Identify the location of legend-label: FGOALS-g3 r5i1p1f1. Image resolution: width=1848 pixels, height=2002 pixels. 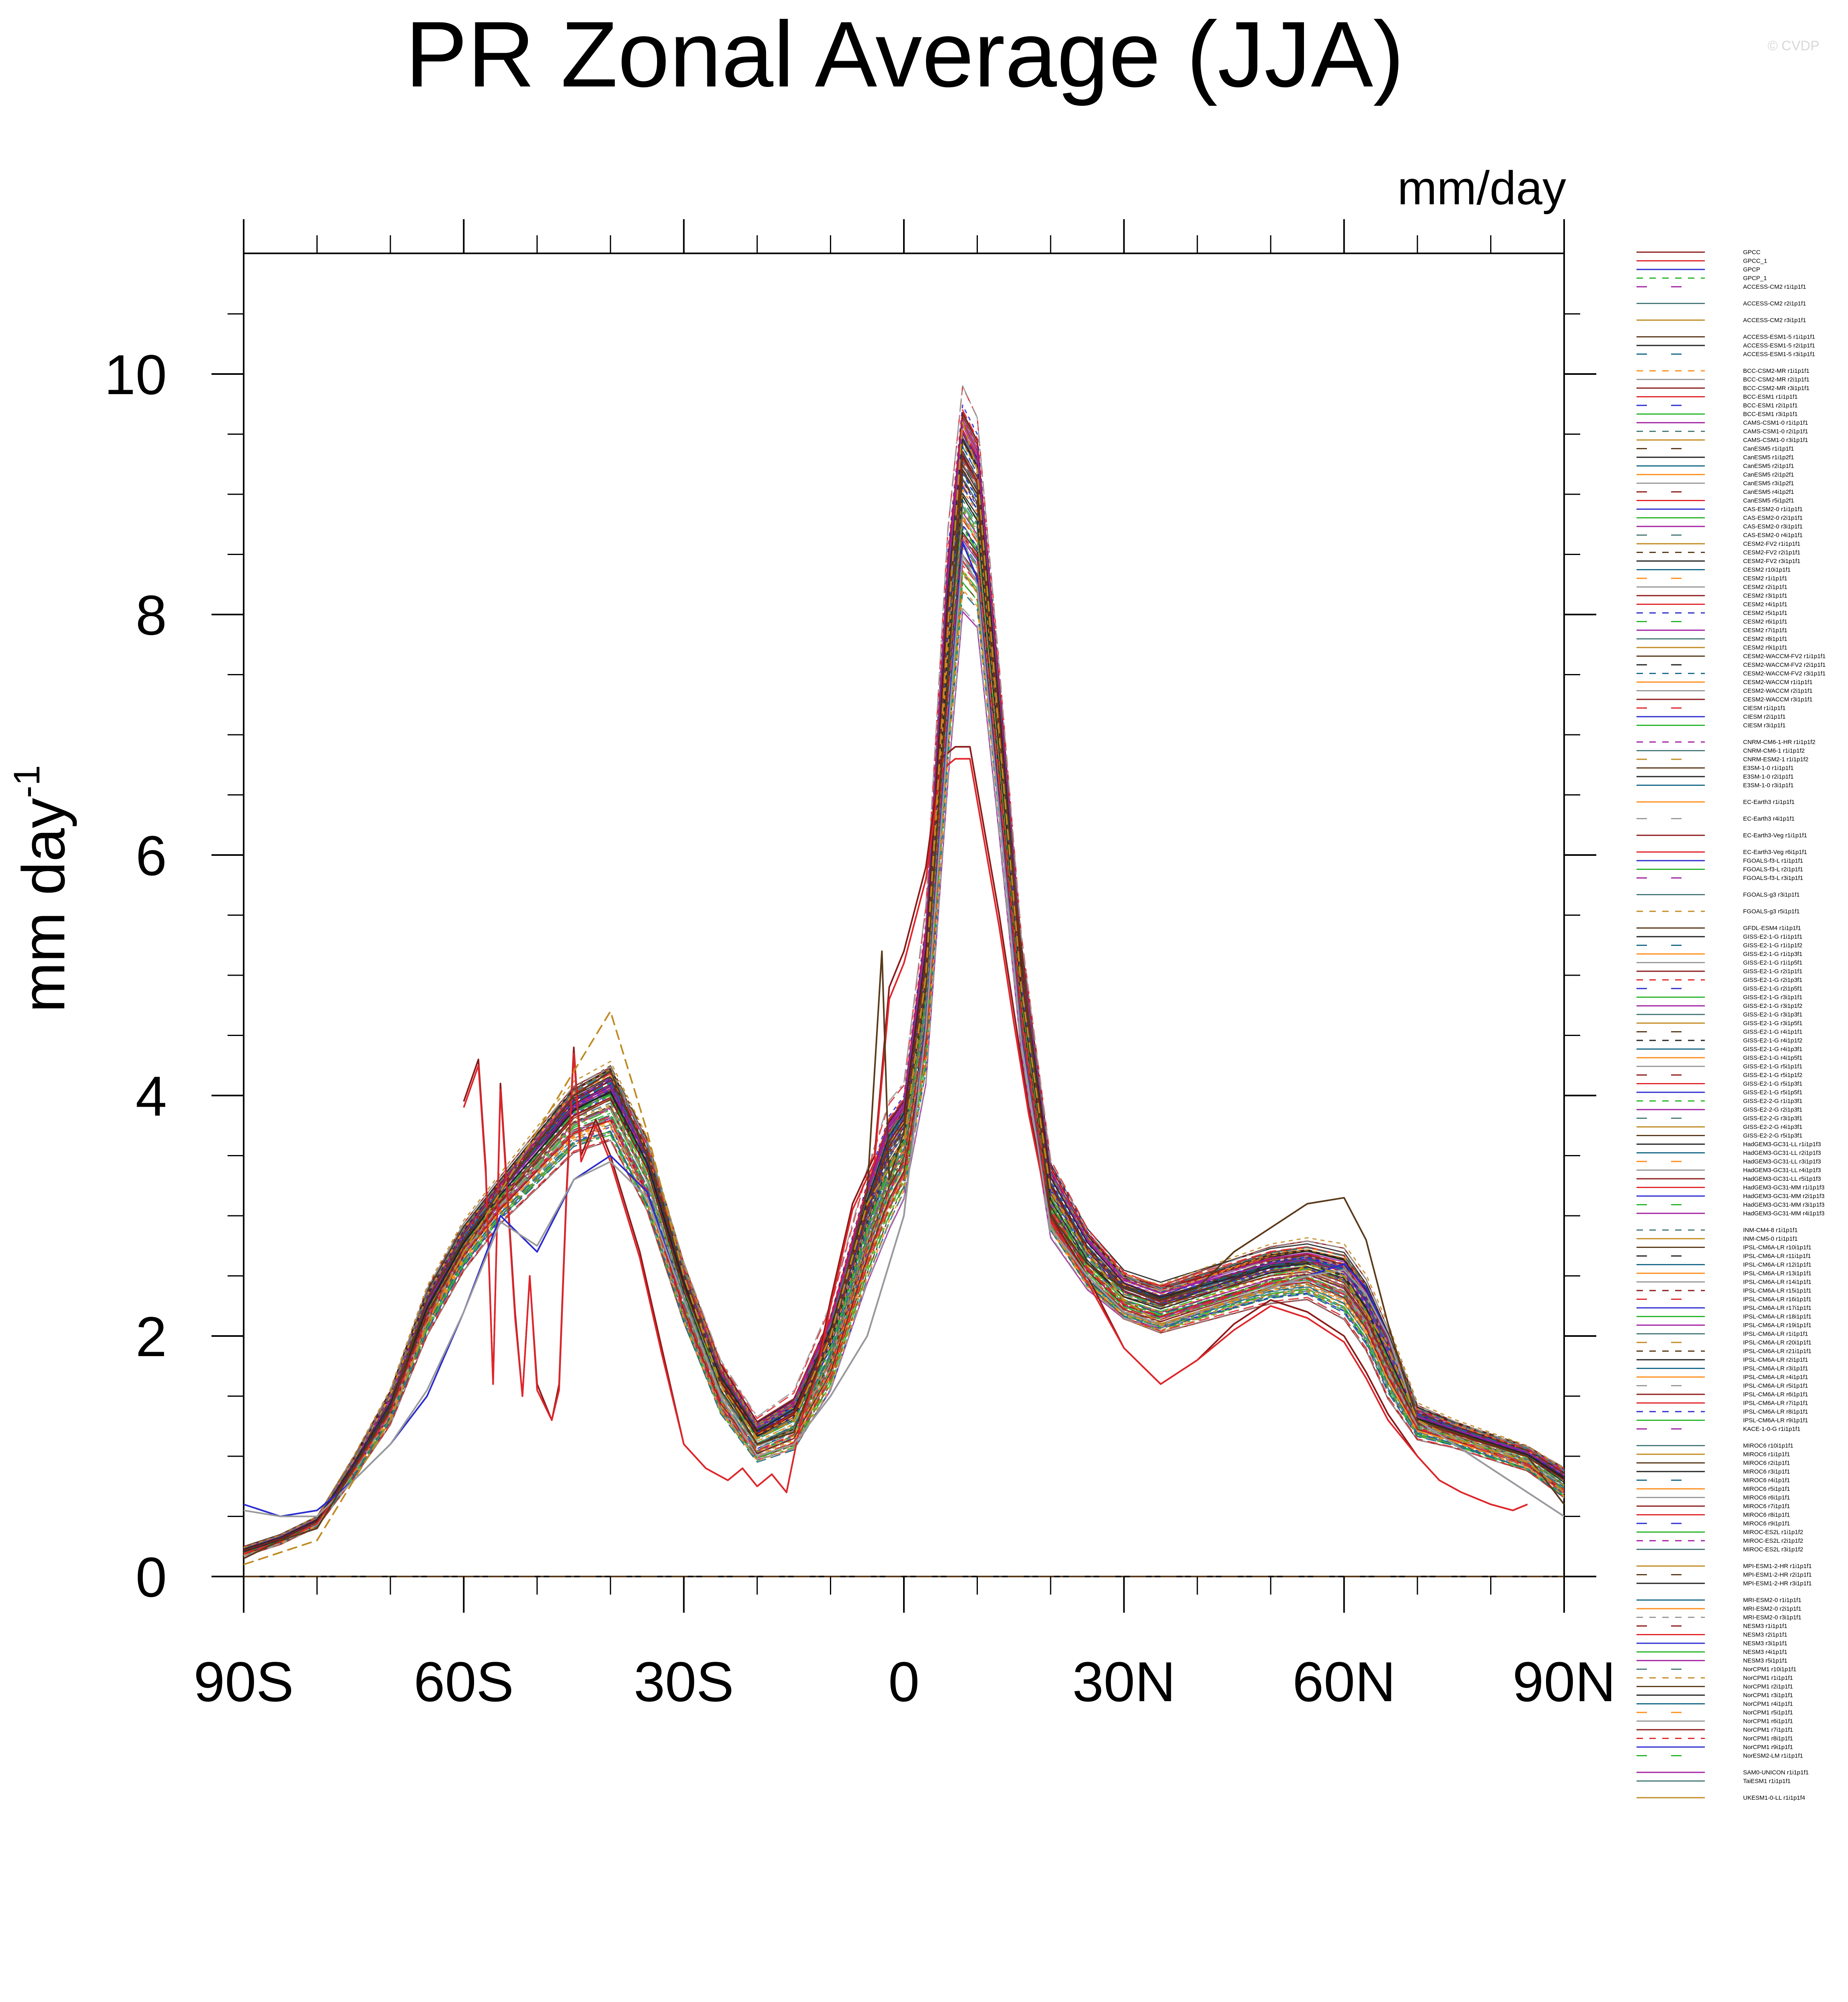
(1771, 911).